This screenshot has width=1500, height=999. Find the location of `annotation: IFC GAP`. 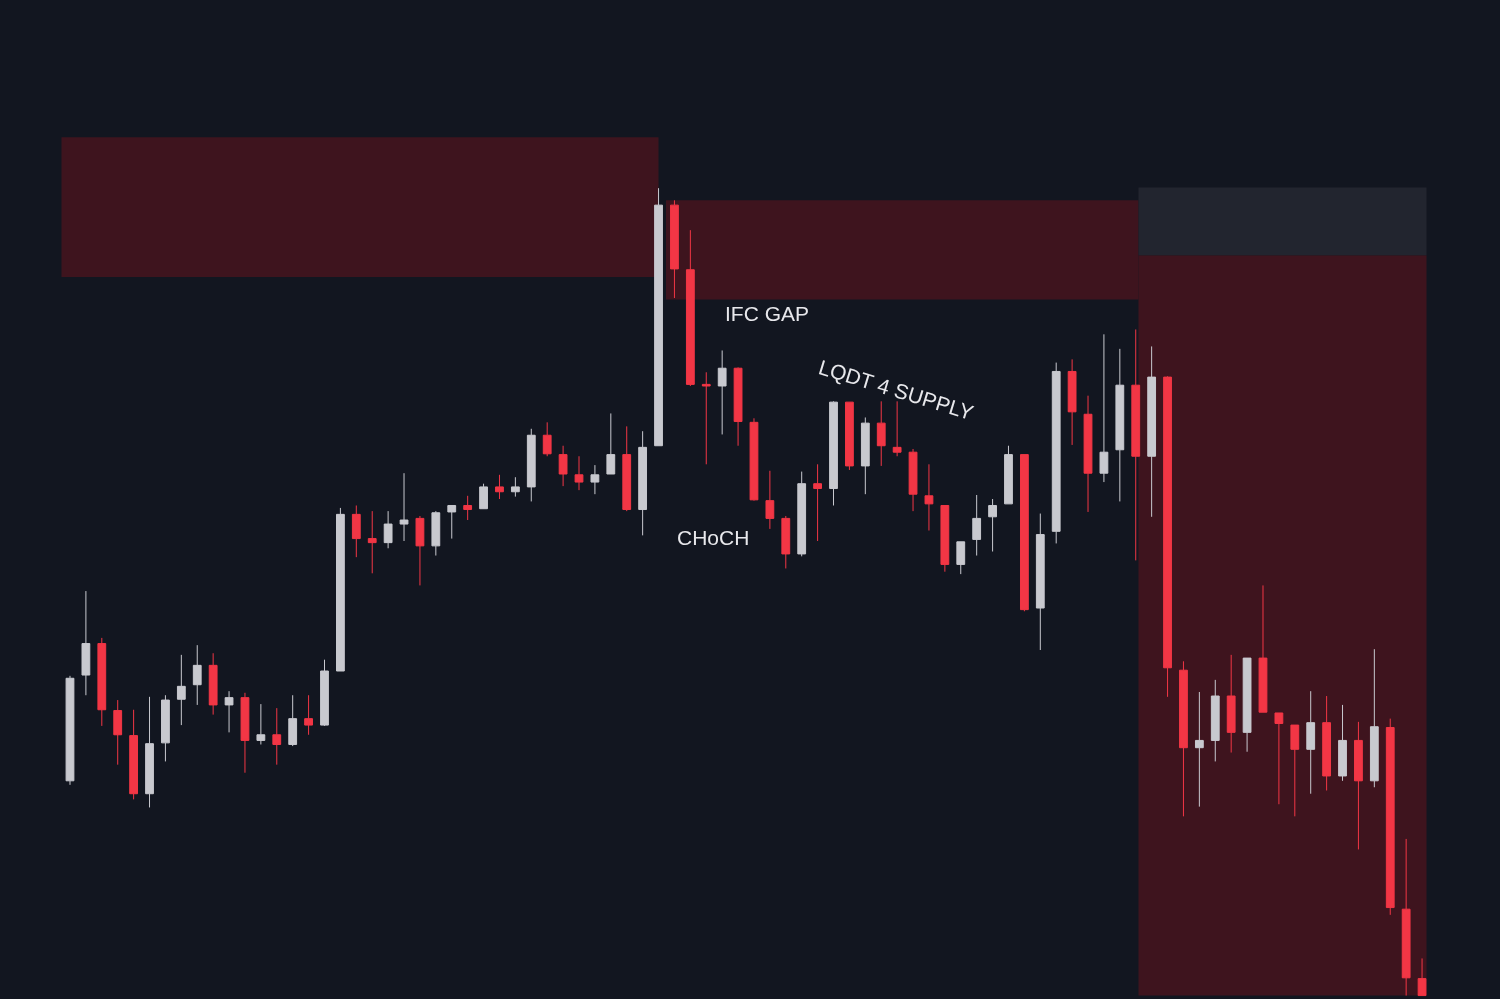

annotation: IFC GAP is located at coordinates (767, 313).